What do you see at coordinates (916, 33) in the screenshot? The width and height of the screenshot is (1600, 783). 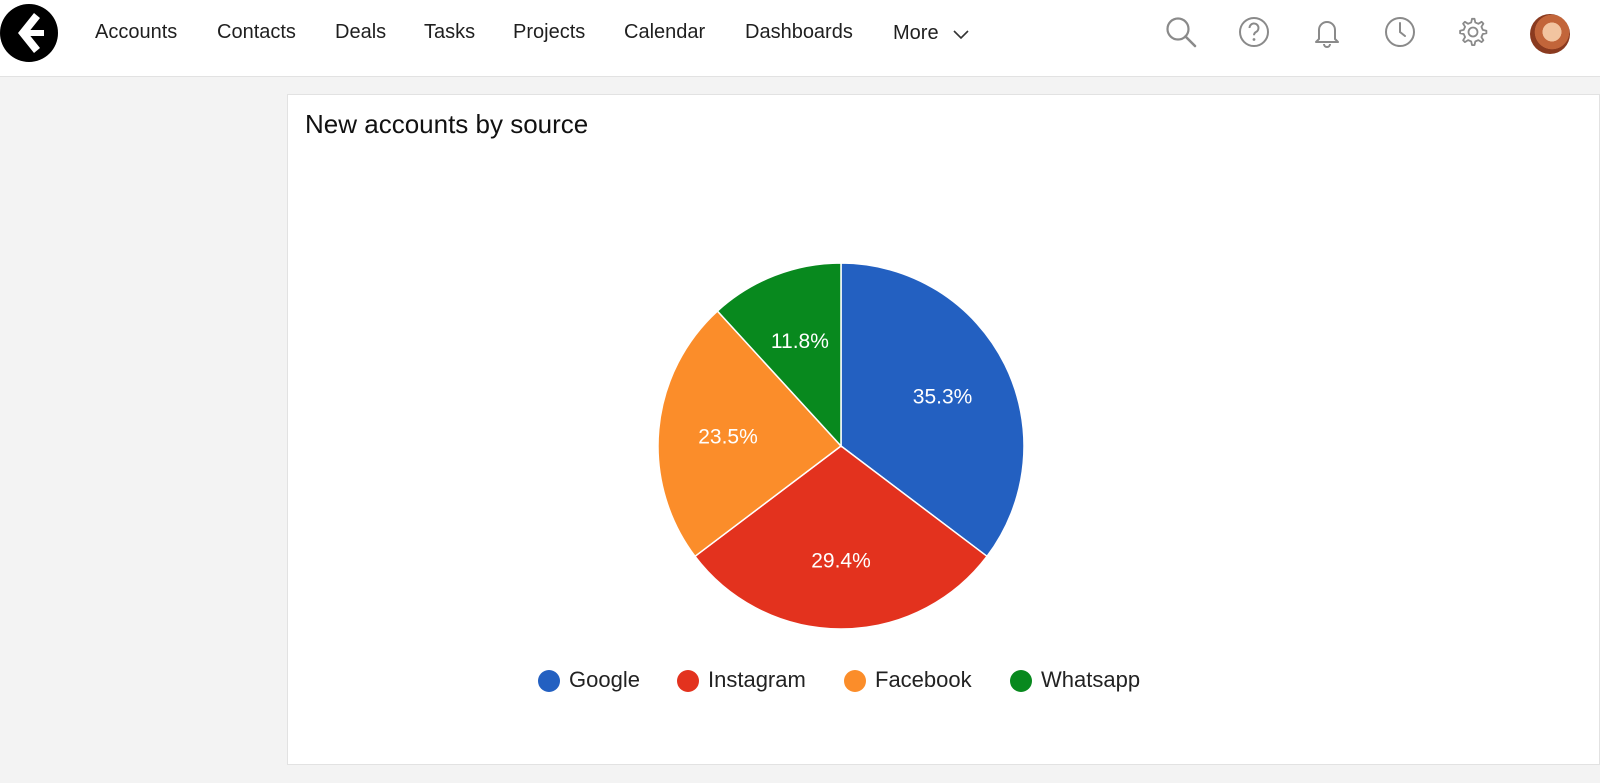 I see `nav-item-more: More` at bounding box center [916, 33].